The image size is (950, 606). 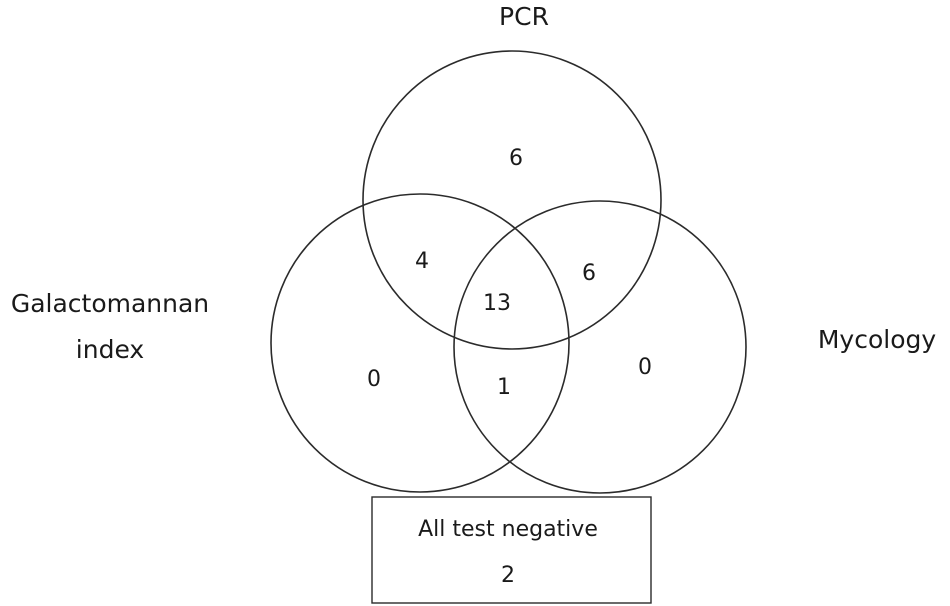 What do you see at coordinates (877, 339) in the screenshot?
I see `mycology-label: Mycology` at bounding box center [877, 339].